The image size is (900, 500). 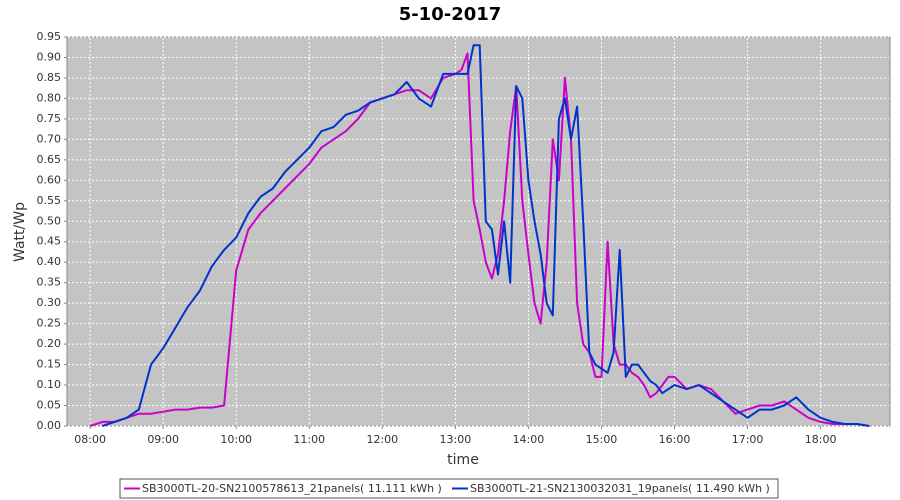 What do you see at coordinates (463, 460) in the screenshot?
I see `x-axis-label: time` at bounding box center [463, 460].